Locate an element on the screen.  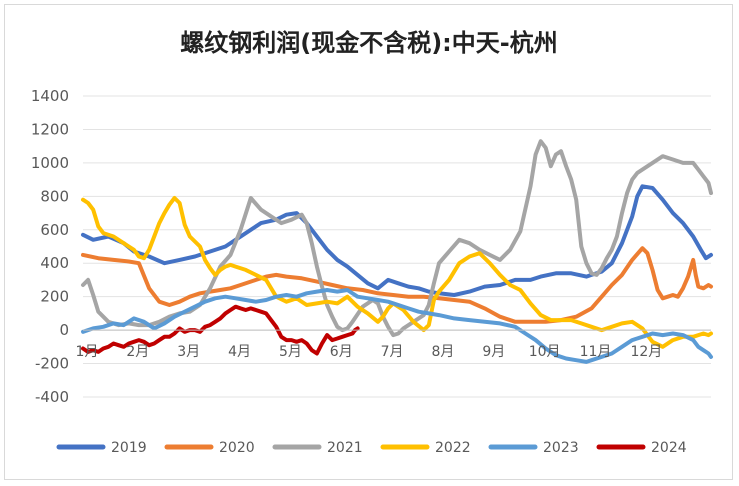
y-tick-label: 800 is located at coordinates (54, 196).